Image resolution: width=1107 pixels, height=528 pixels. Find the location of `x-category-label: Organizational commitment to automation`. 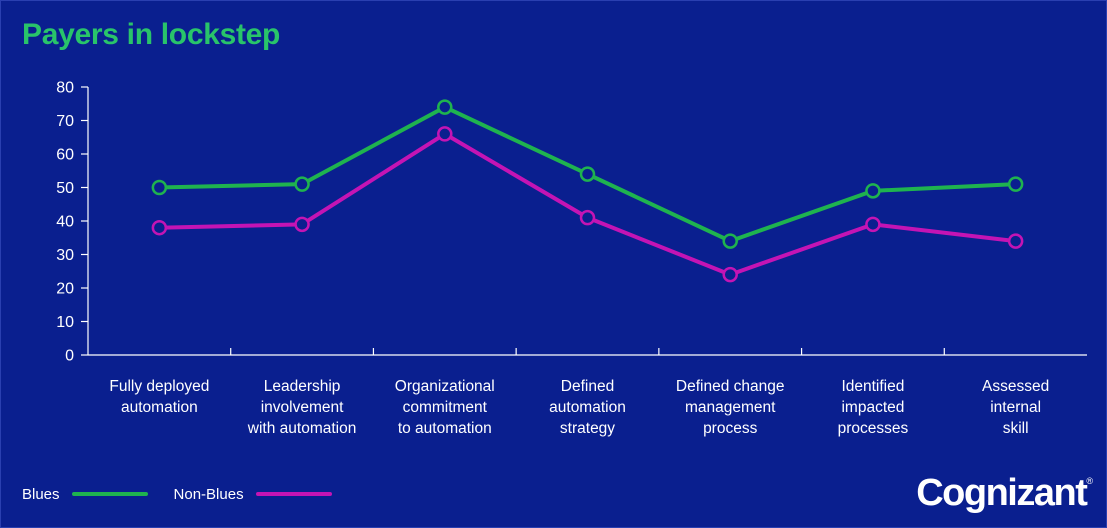

x-category-label: Organizational commitment to automation is located at coordinates (445, 407).